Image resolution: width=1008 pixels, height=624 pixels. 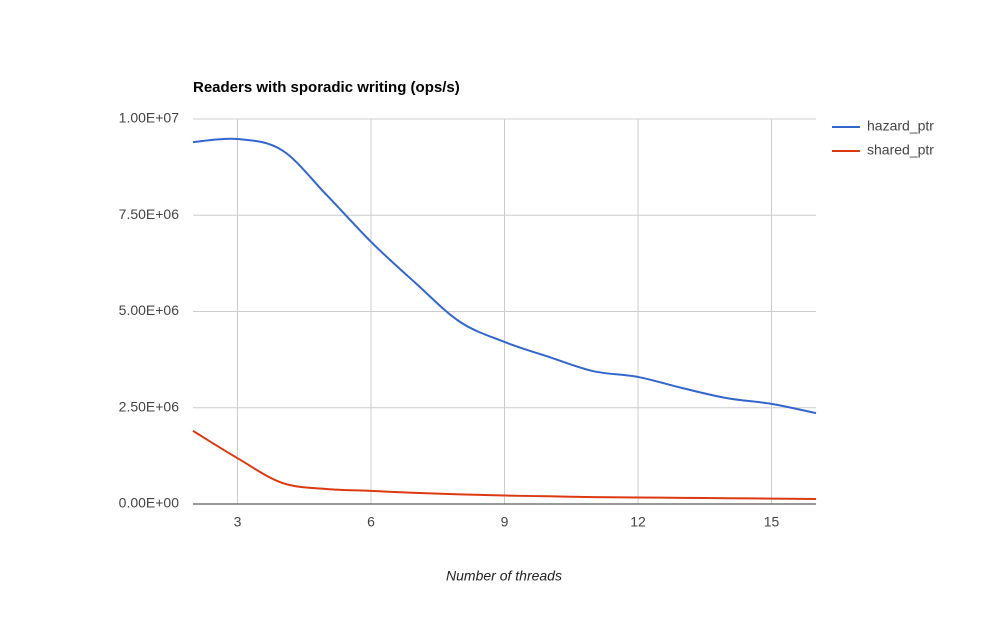 What do you see at coordinates (149, 406) in the screenshot?
I see `y-tick-label: 2.50E+06` at bounding box center [149, 406].